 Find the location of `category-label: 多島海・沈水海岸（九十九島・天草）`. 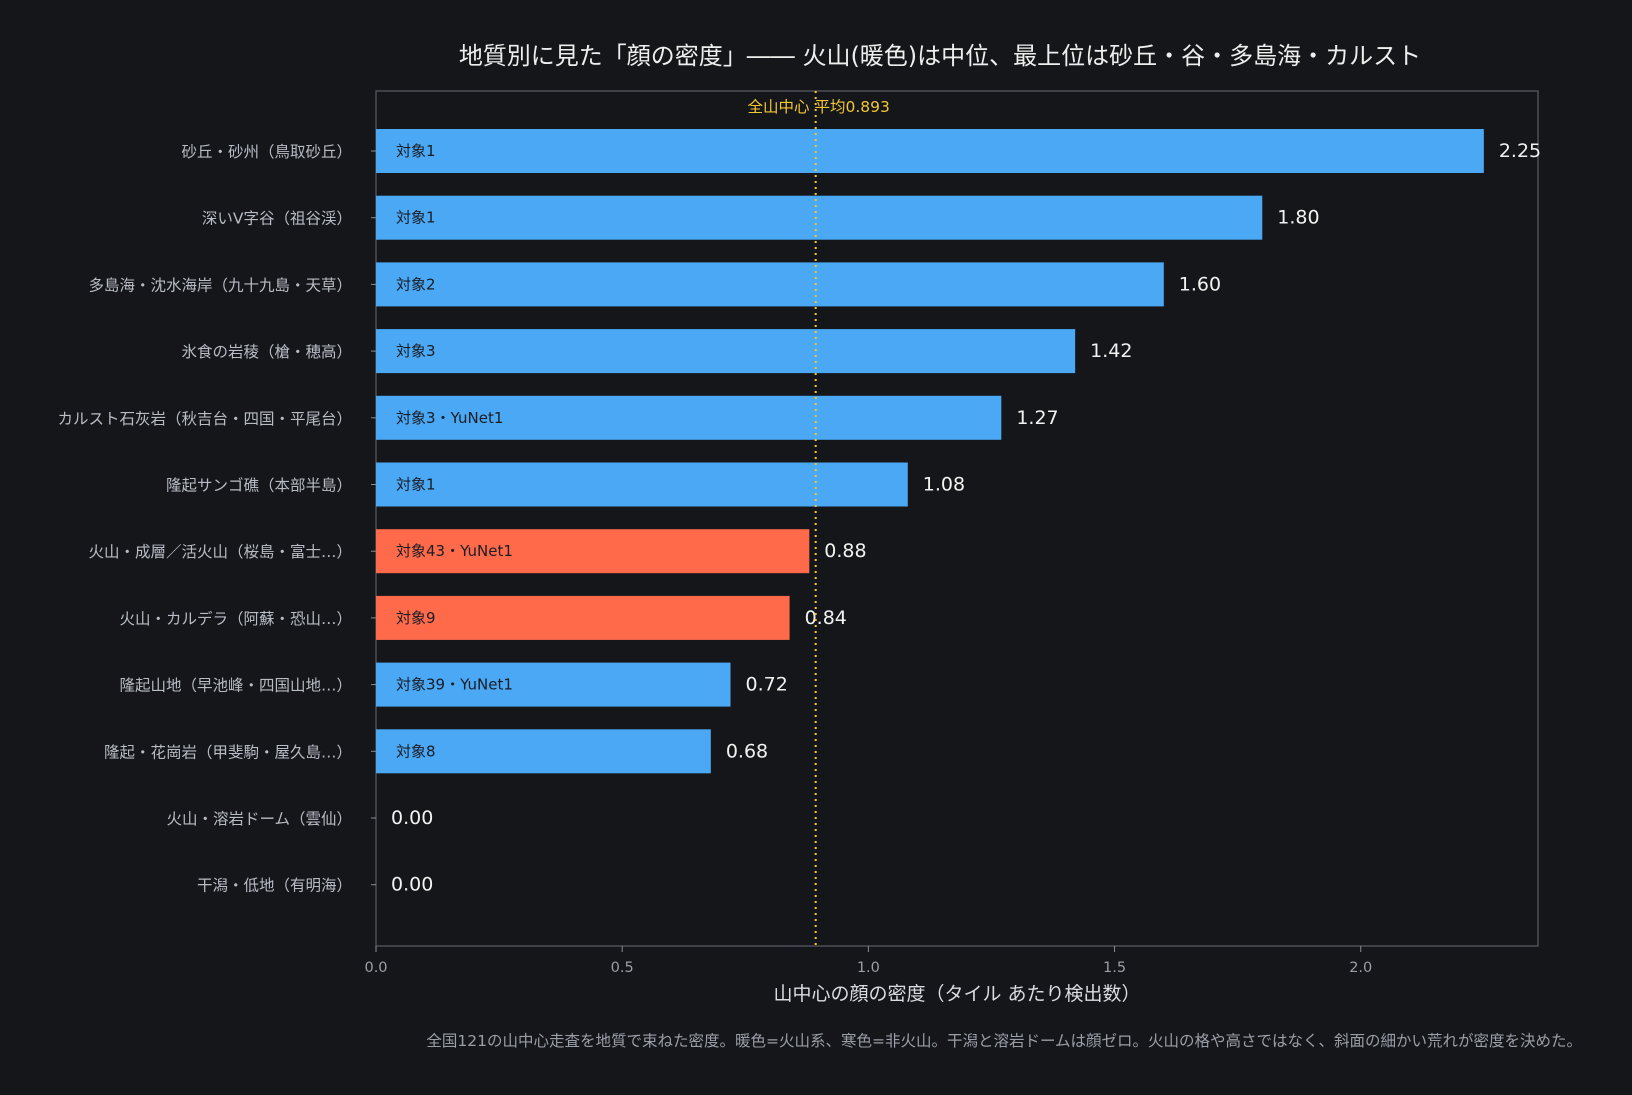

category-label: 多島海・沈水海岸（九十九島・天草） is located at coordinates (220, 285).